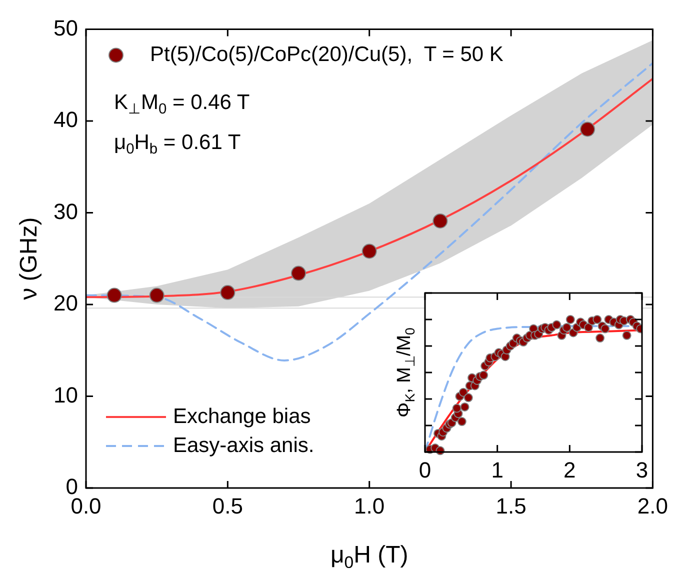 This screenshot has width=682, height=576. I want to click on y-tick-label: 40, so click(66, 119).